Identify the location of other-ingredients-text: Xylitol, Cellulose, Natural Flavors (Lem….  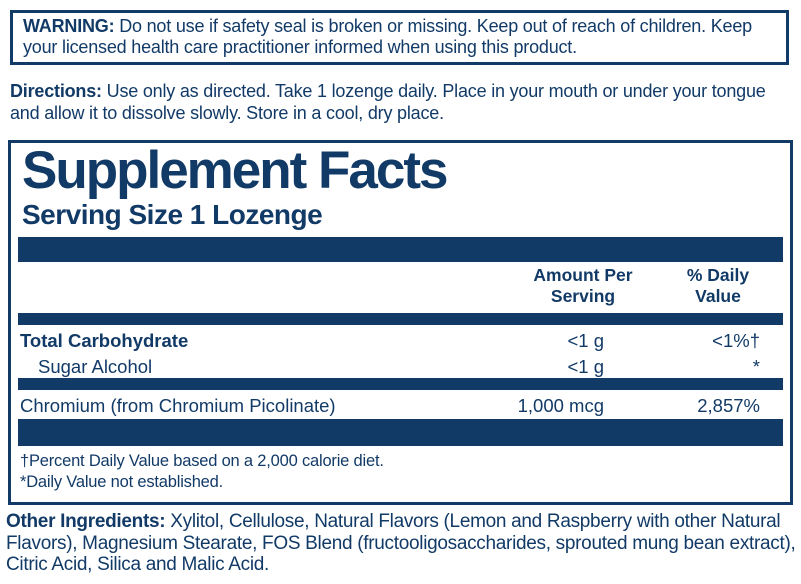
(401, 543).